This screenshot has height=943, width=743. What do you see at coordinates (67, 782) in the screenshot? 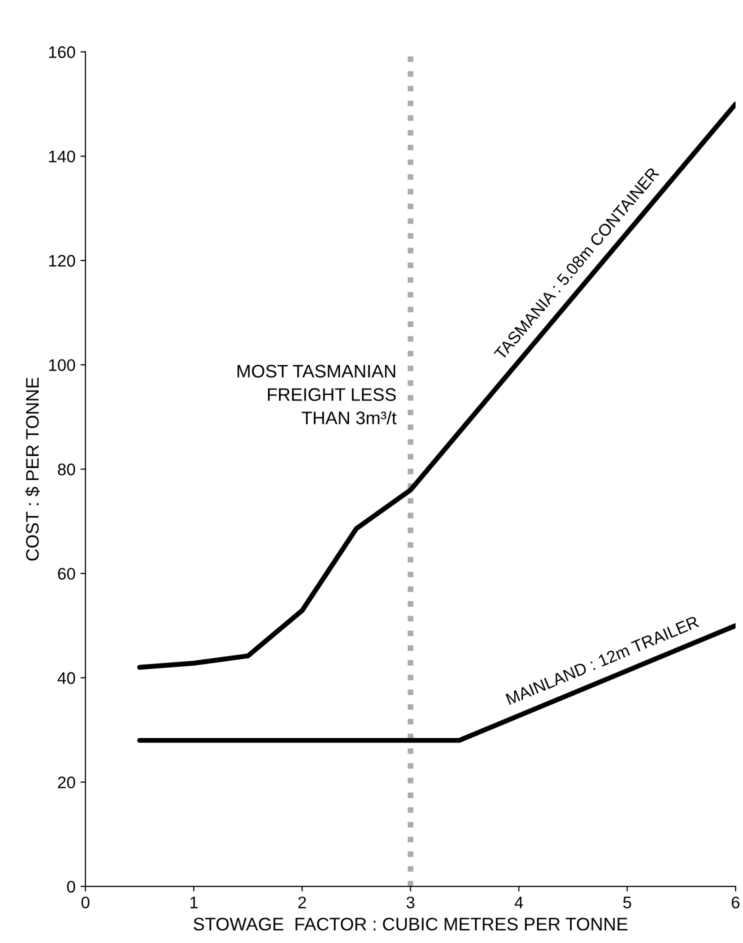
I see `y-tick-label: 20` at bounding box center [67, 782].